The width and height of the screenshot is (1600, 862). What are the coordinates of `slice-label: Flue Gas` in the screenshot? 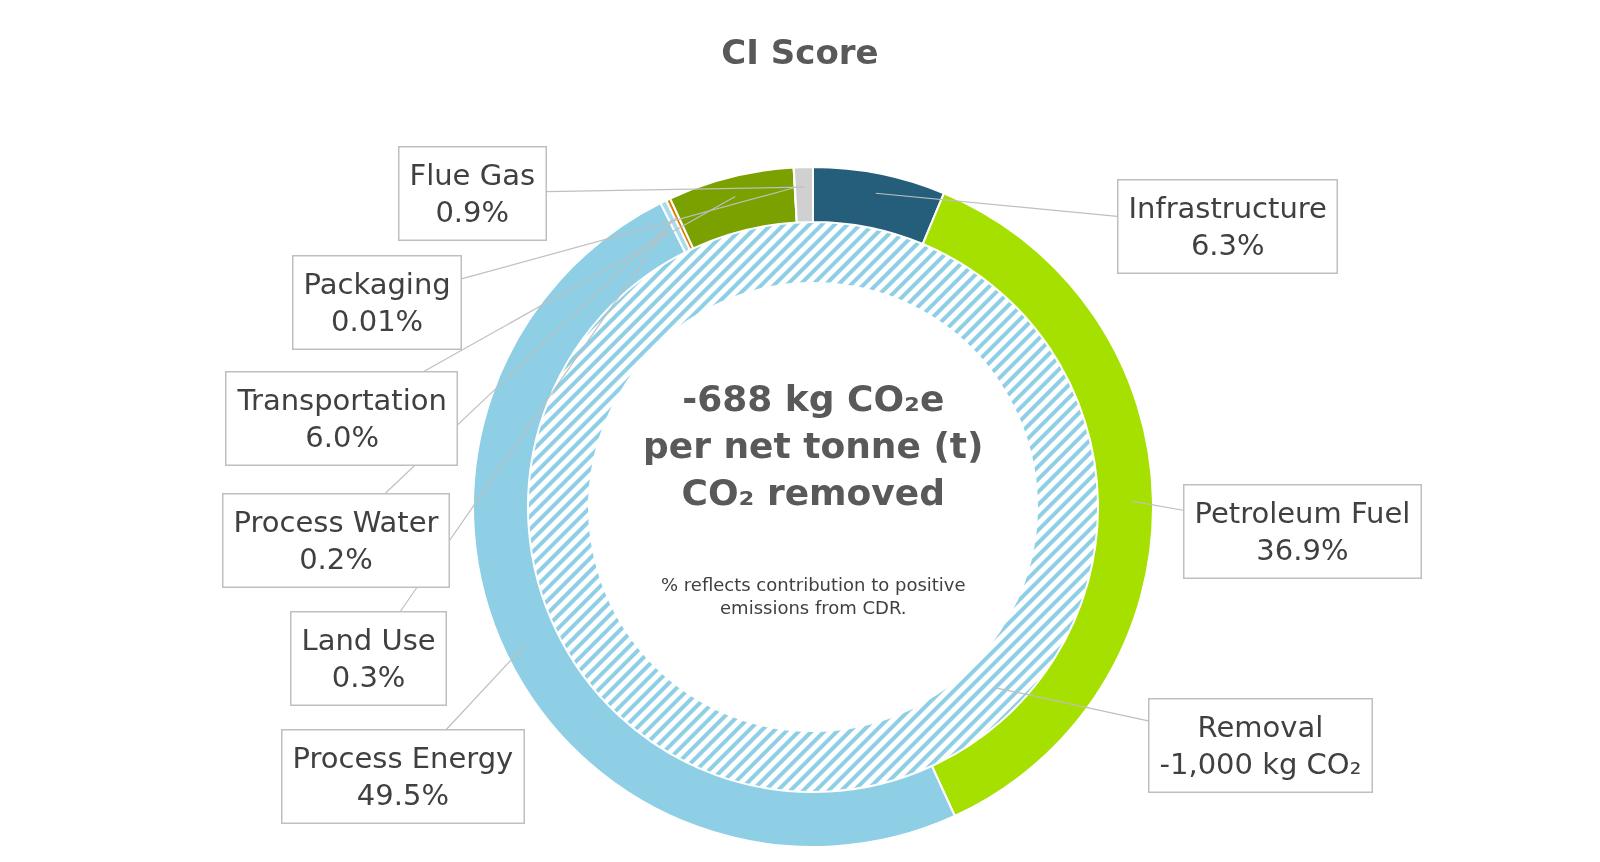 It's located at (472, 174).